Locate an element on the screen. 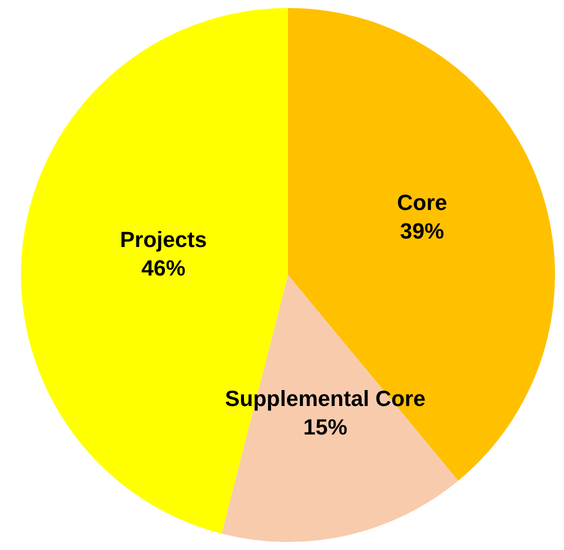 The width and height of the screenshot is (564, 550). slice-label: Projects is located at coordinates (163, 239).